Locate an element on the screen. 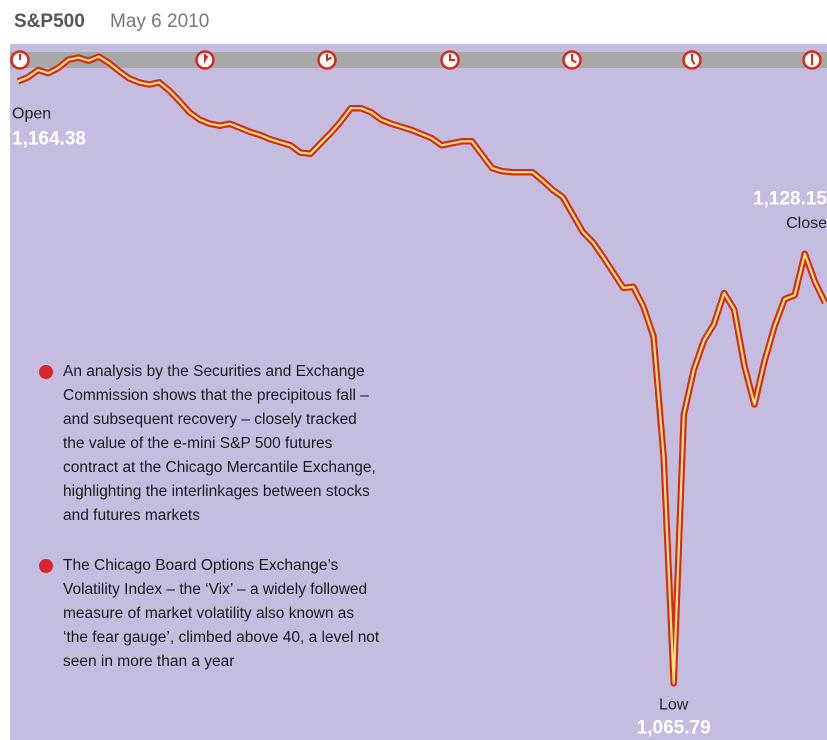  annotation-label: Close is located at coordinates (806, 223).